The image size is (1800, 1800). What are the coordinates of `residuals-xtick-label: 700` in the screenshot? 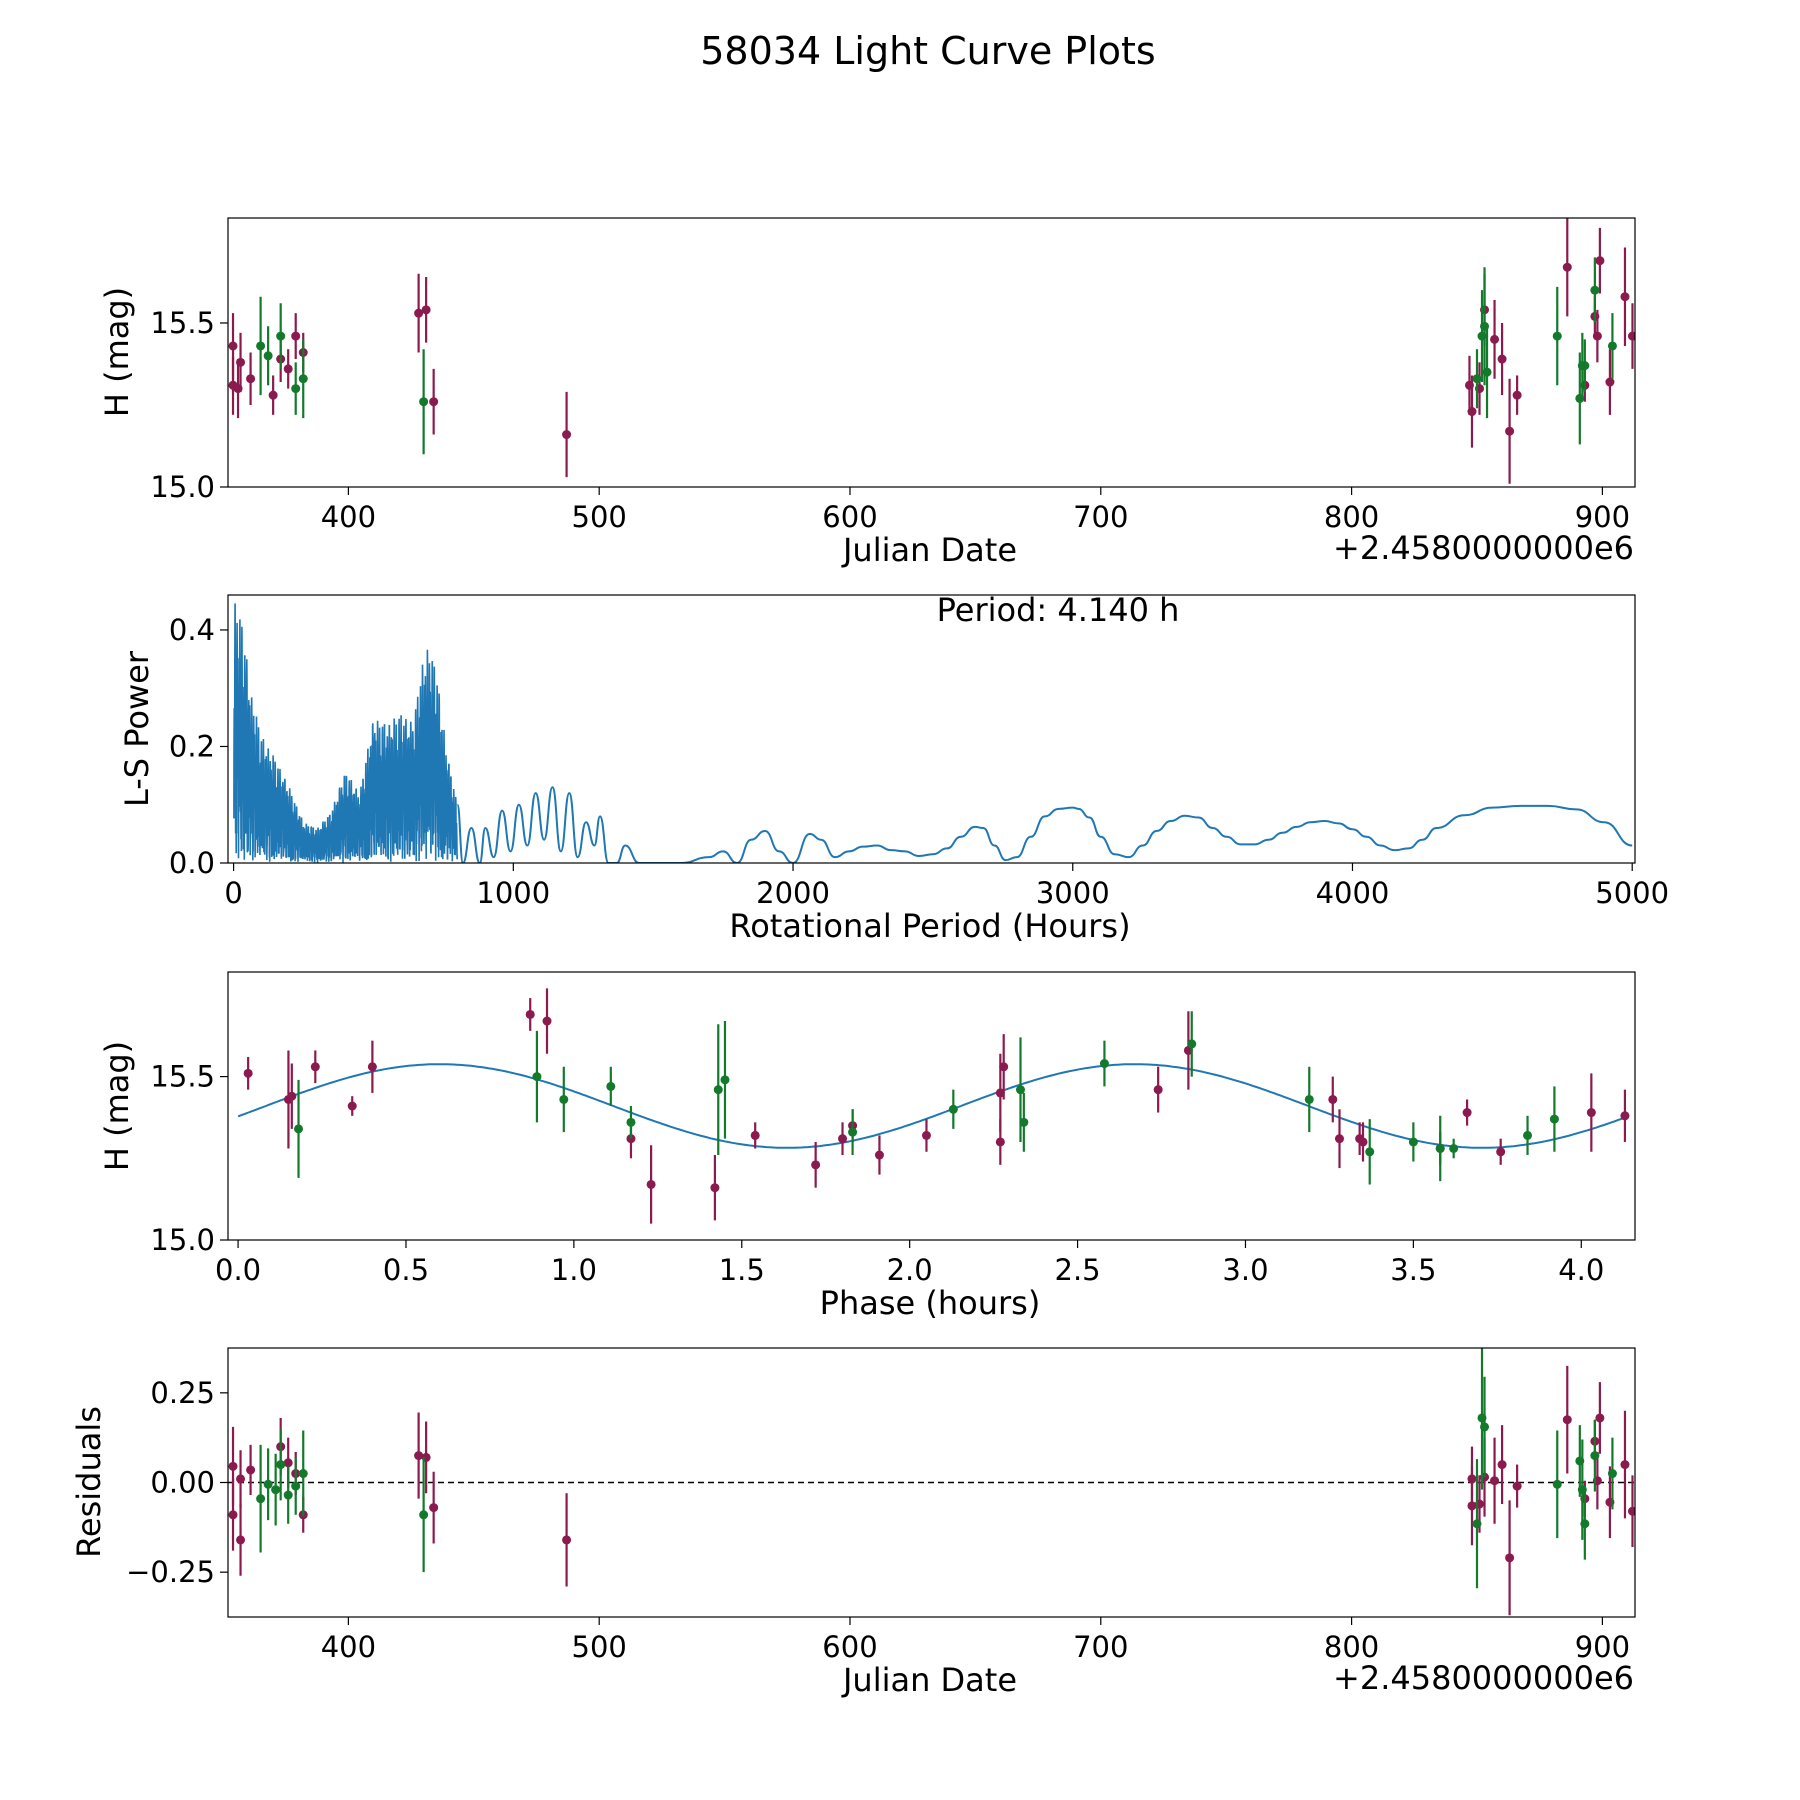 It's located at (1100, 1647).